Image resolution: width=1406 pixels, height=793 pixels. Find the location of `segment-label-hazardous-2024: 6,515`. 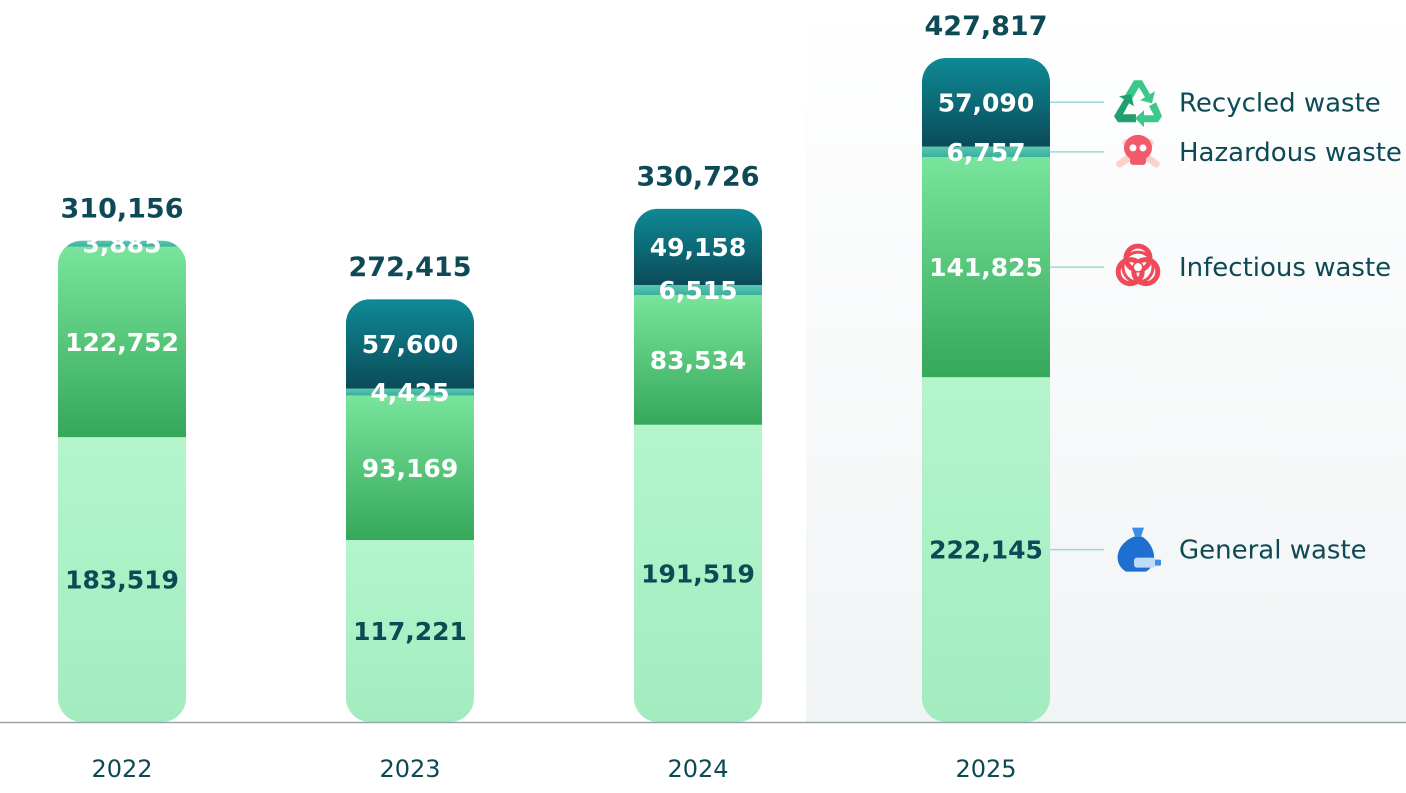

segment-label-hazardous-2024: 6,515 is located at coordinates (697, 290).